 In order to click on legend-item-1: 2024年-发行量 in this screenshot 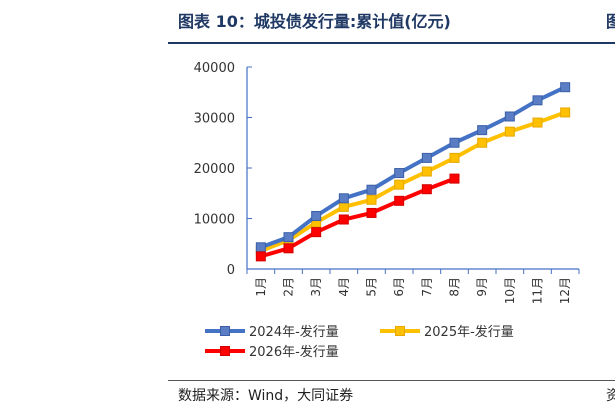, I will do `click(272, 332)`.